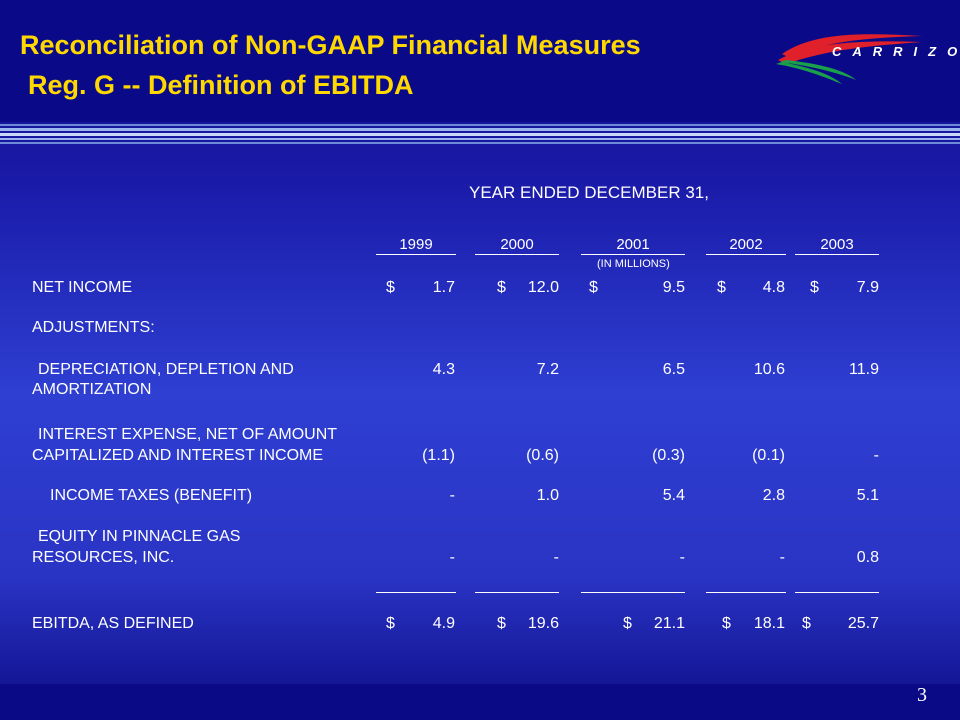 The image size is (960, 720). I want to click on table-cell: (0.6), so click(542, 455).